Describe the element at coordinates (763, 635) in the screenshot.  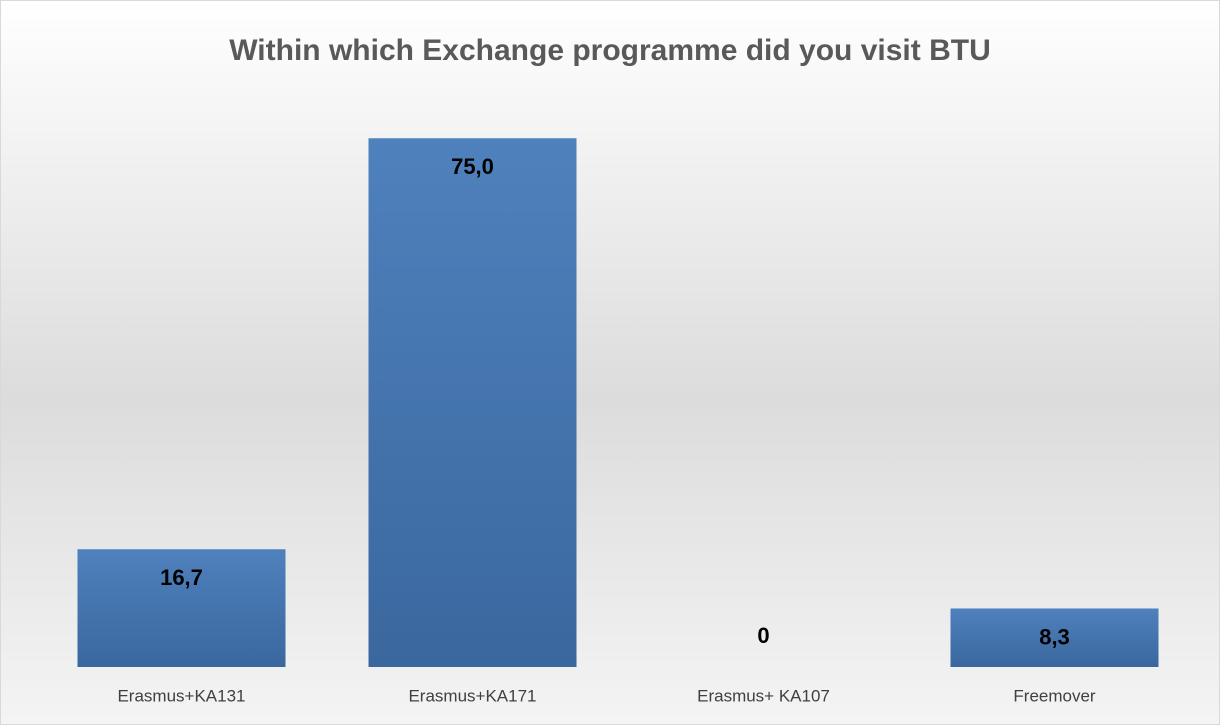
I see `value-label: 0` at that location.